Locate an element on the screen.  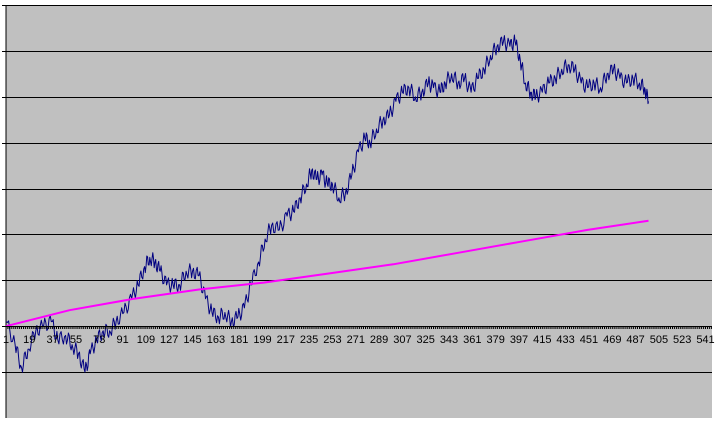
x-tick-label-7: 127 is located at coordinates (169, 340).